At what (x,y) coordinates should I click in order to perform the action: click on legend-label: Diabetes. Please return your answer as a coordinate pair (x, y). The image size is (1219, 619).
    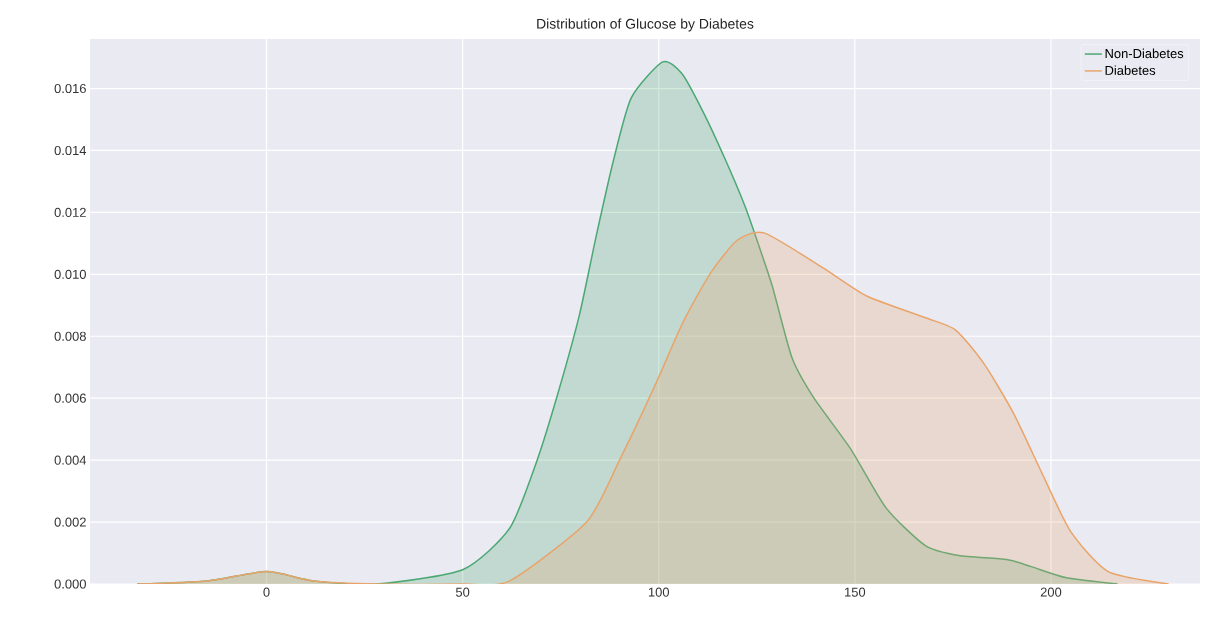
    Looking at the image, I should click on (1130, 70).